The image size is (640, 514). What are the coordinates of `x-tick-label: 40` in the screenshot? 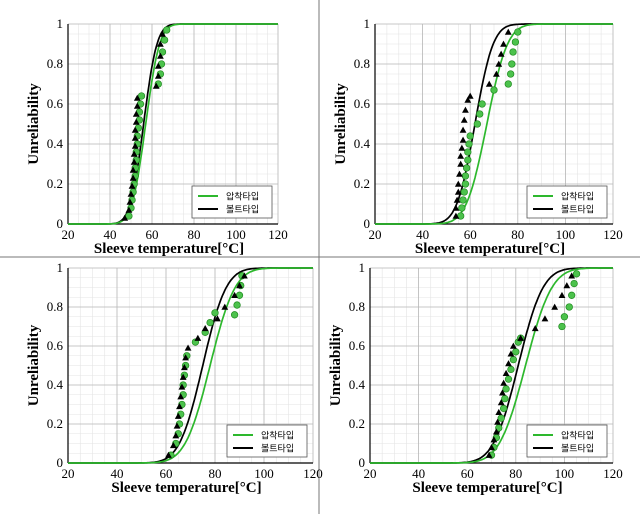 It's located at (117, 473).